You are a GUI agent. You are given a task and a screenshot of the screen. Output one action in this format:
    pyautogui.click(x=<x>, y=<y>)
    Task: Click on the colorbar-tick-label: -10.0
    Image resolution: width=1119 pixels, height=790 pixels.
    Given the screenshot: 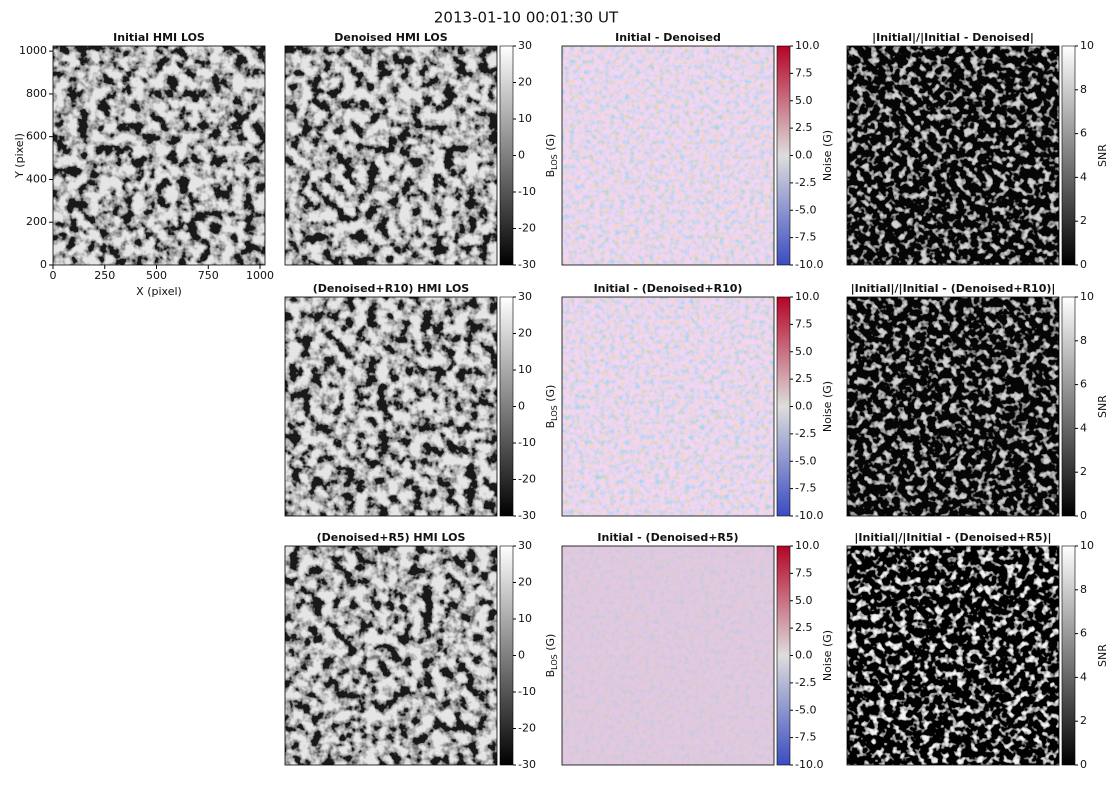 What is the action you would take?
    pyautogui.click(x=809, y=515)
    